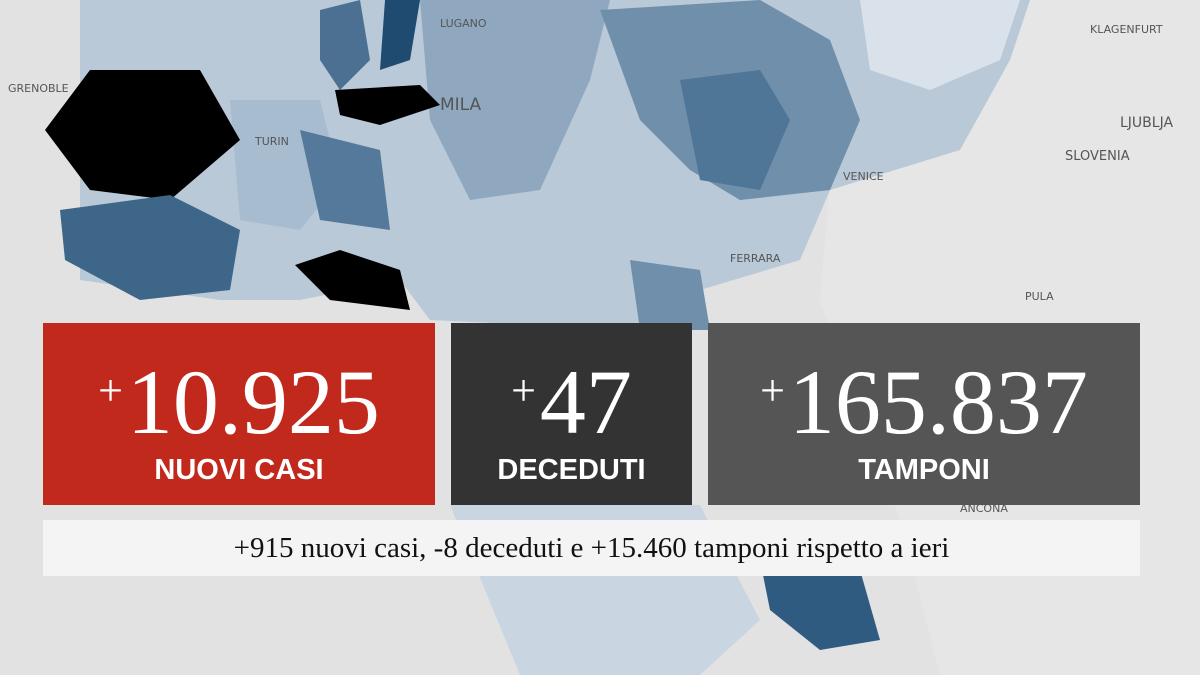 The height and width of the screenshot is (675, 1200). I want to click on stat-card: +47 DECEDUTI, so click(571, 414).